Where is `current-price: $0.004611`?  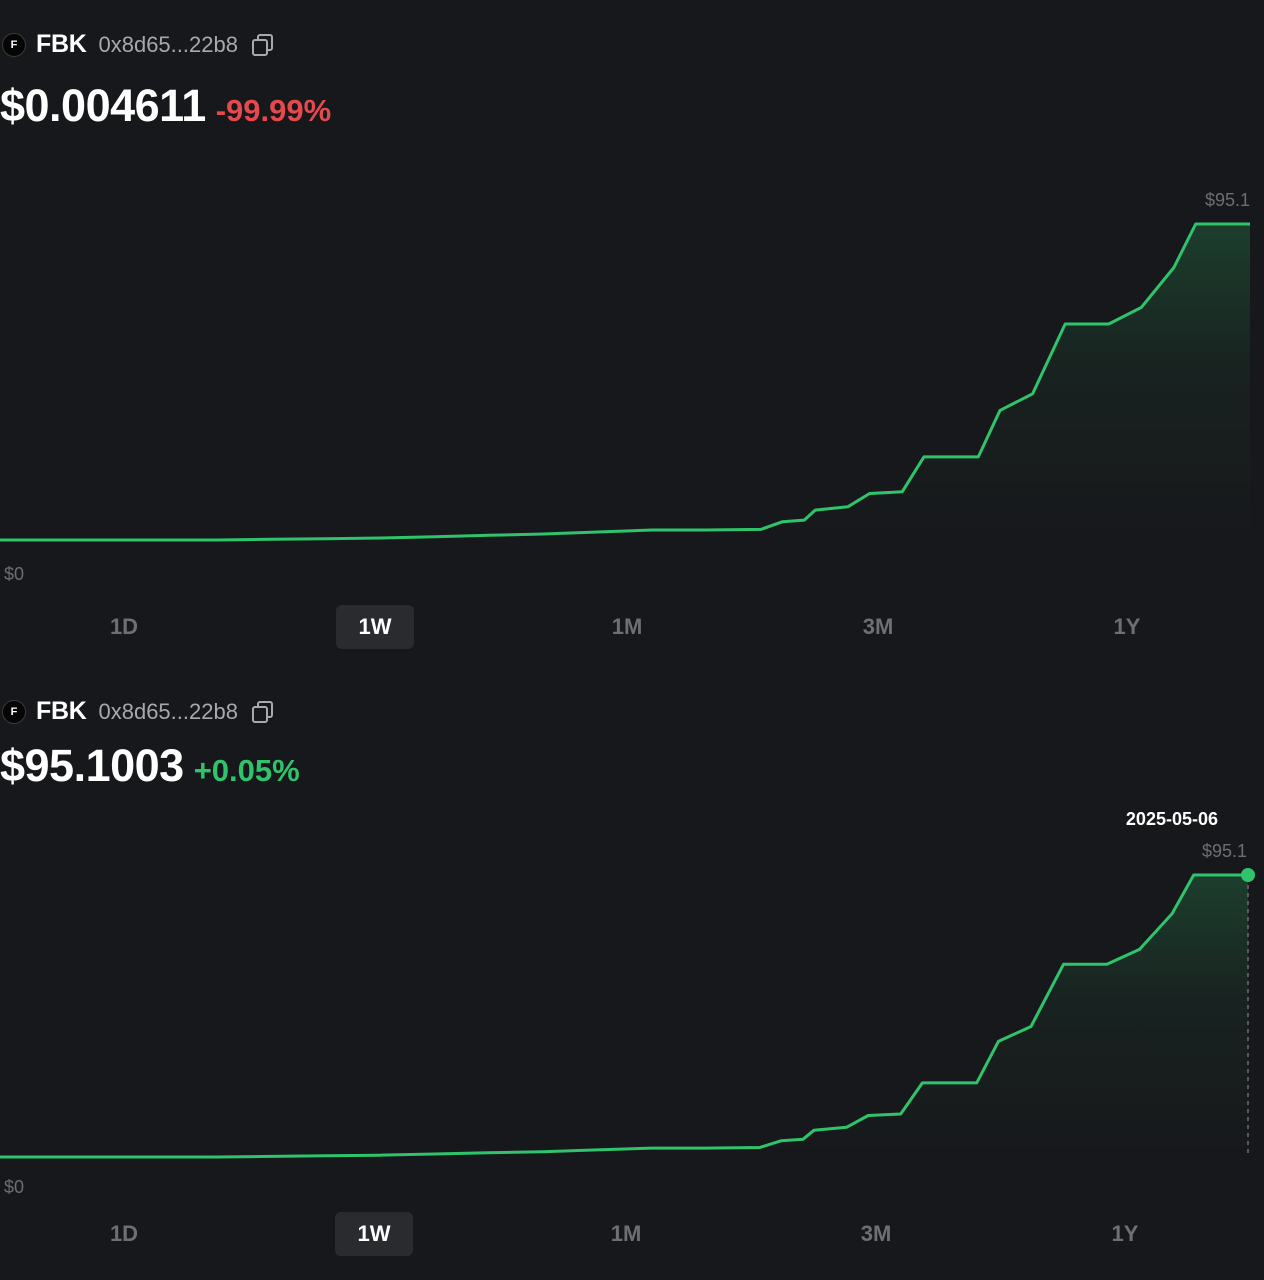
current-price: $0.004611 is located at coordinates (103, 105).